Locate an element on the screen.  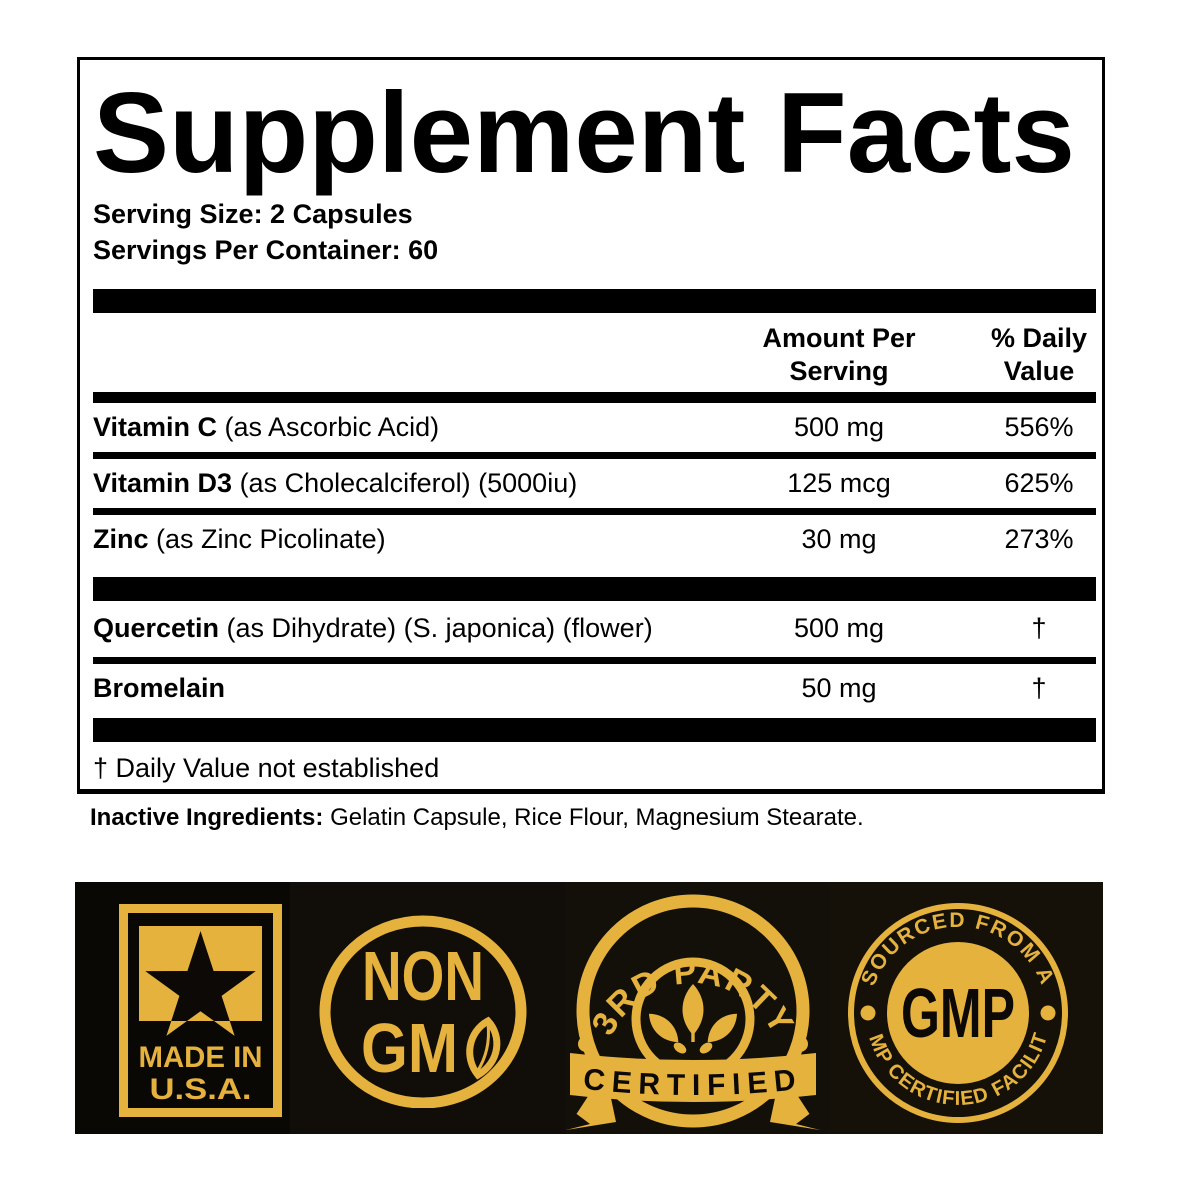
ingredient-amount: 50 mg is located at coordinates (839, 687).